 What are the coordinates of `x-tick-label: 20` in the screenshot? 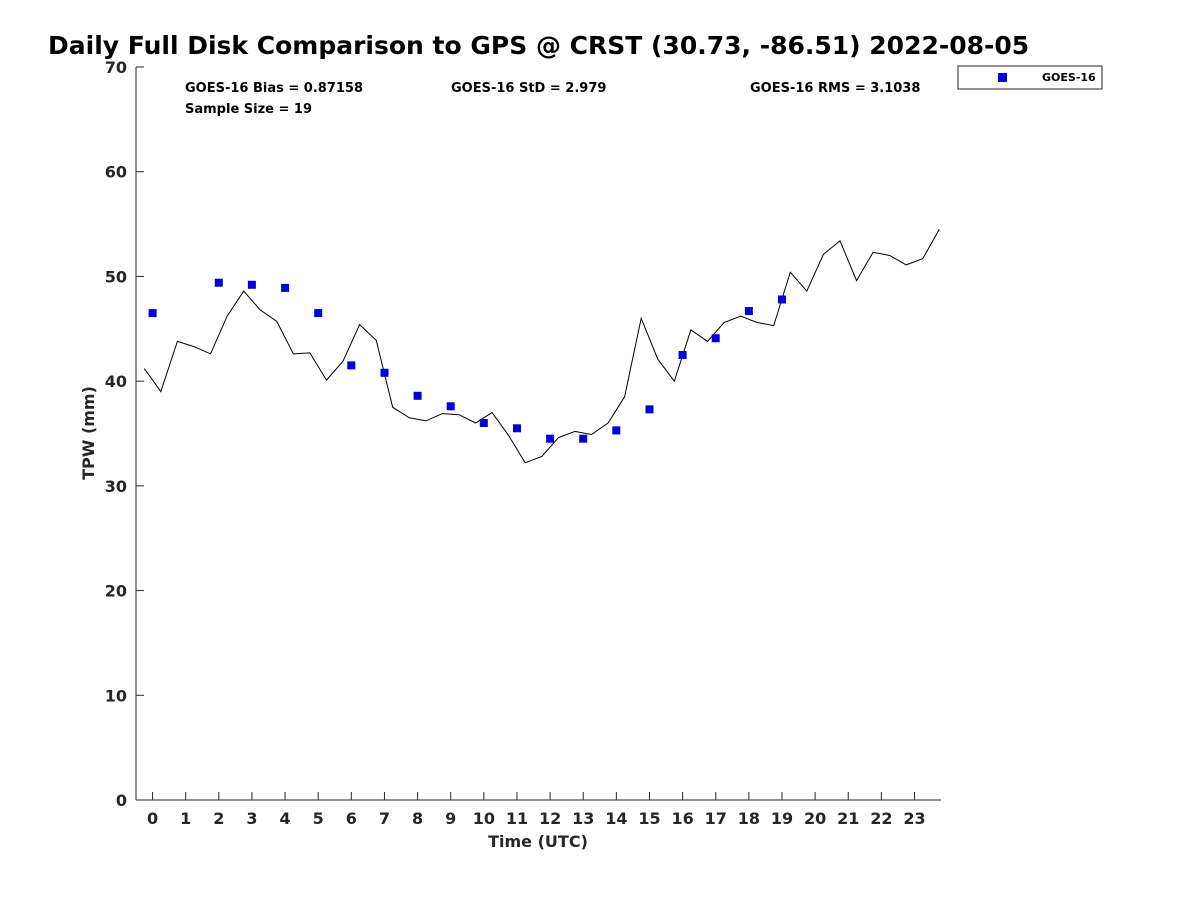 It's located at (815, 818).